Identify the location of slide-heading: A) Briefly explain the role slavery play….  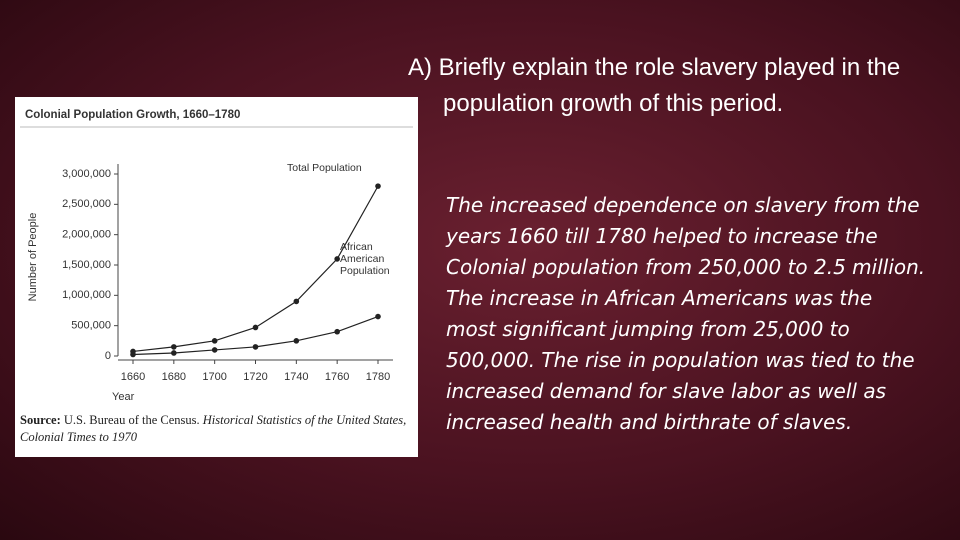
(654, 85).